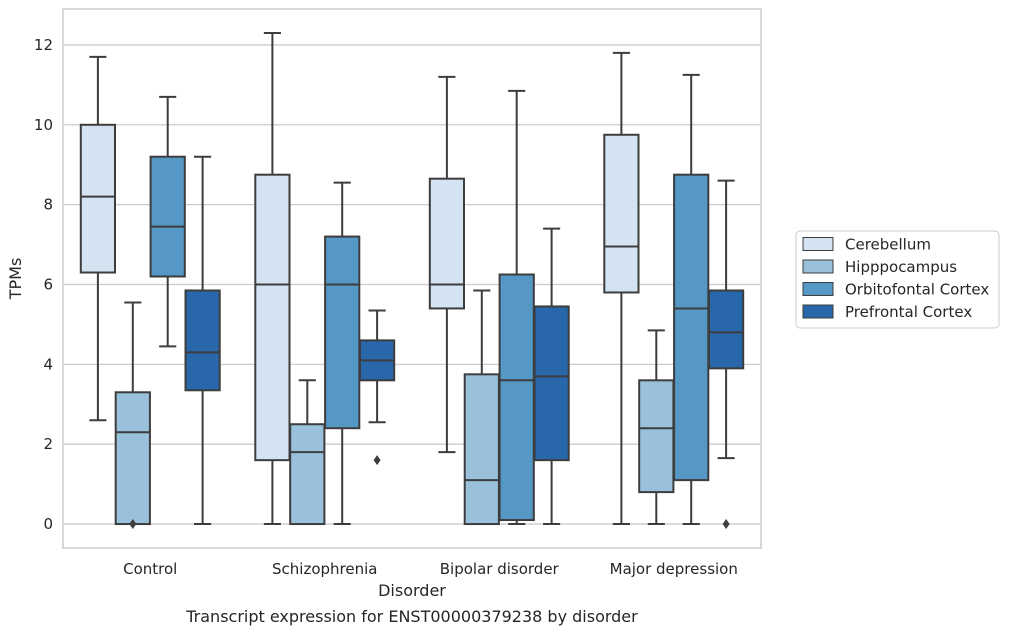 This screenshot has height=634, width=1009. What do you see at coordinates (500, 569) in the screenshot?
I see `x-tick-label: Bipolar disorder` at bounding box center [500, 569].